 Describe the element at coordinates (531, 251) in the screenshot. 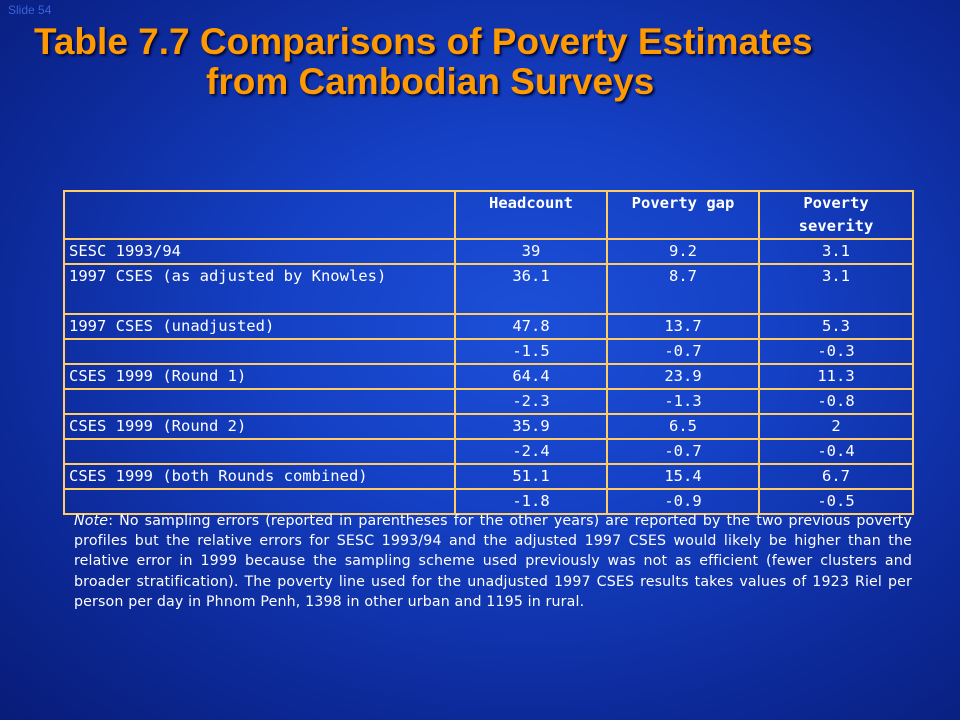

I see `headcount-cell: 39` at that location.